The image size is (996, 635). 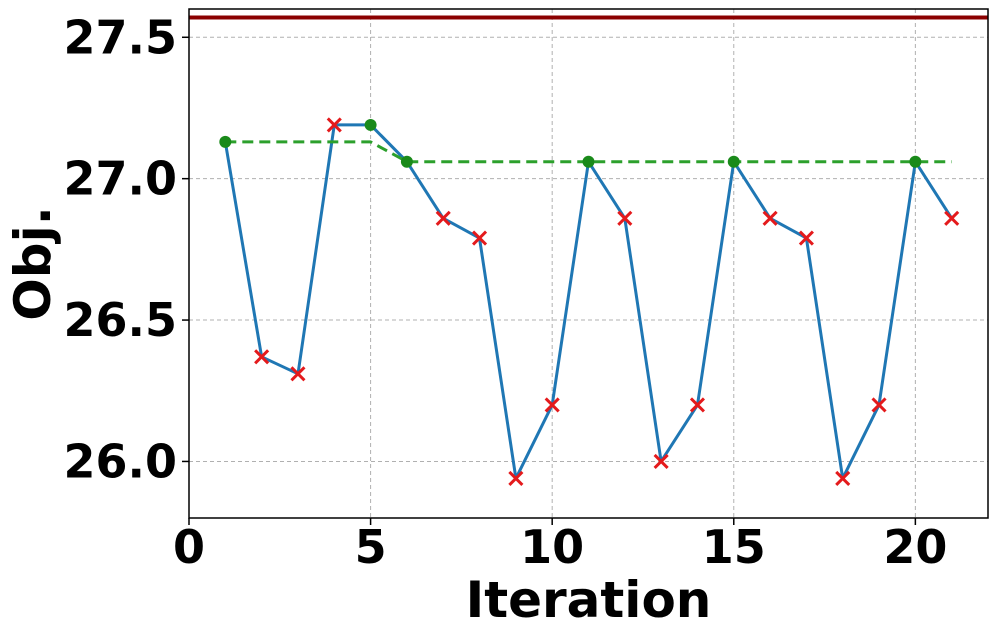 What do you see at coordinates (588, 152) in the screenshot?
I see `best-so-far-line` at bounding box center [588, 152].